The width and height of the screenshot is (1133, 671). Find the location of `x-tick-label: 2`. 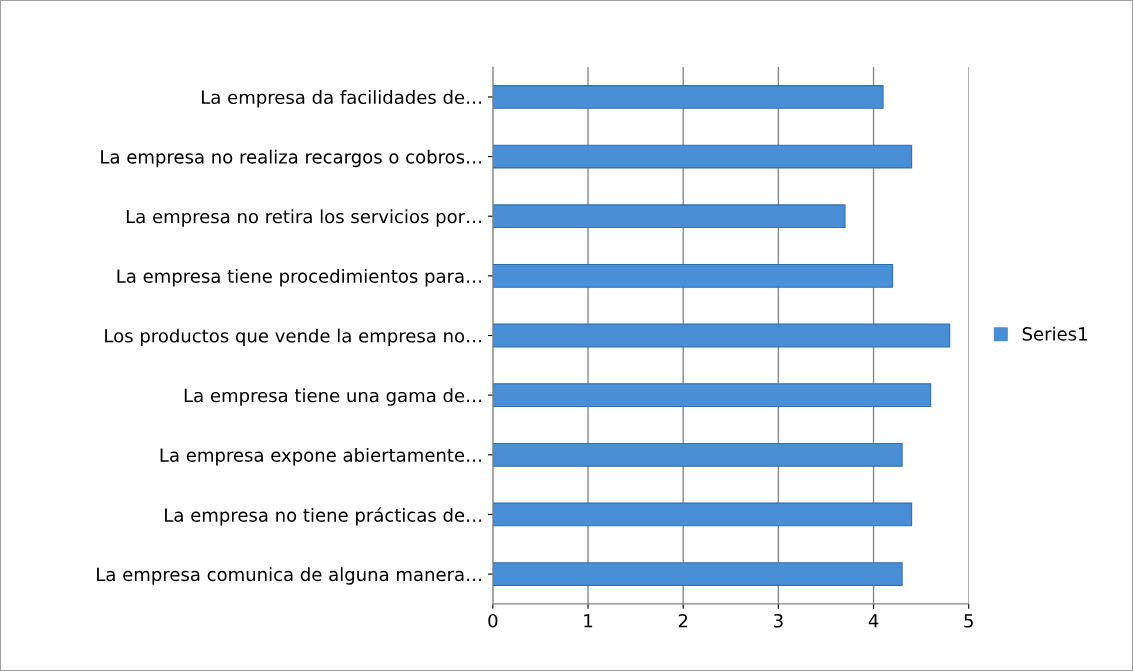

x-tick-label: 2 is located at coordinates (683, 620).